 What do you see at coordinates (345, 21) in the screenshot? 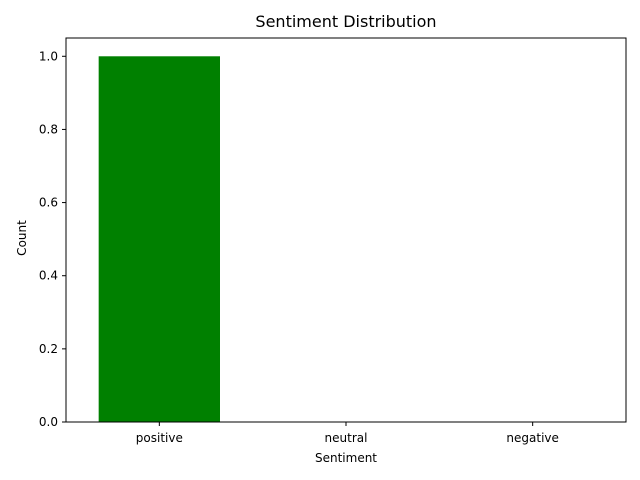
I see `chart-title: Sentiment Distribution` at bounding box center [345, 21].